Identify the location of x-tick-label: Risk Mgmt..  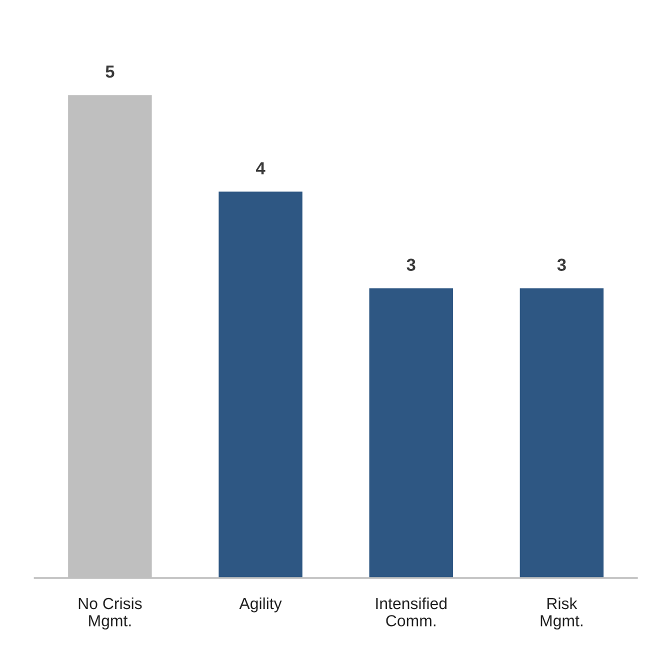
(561, 613).